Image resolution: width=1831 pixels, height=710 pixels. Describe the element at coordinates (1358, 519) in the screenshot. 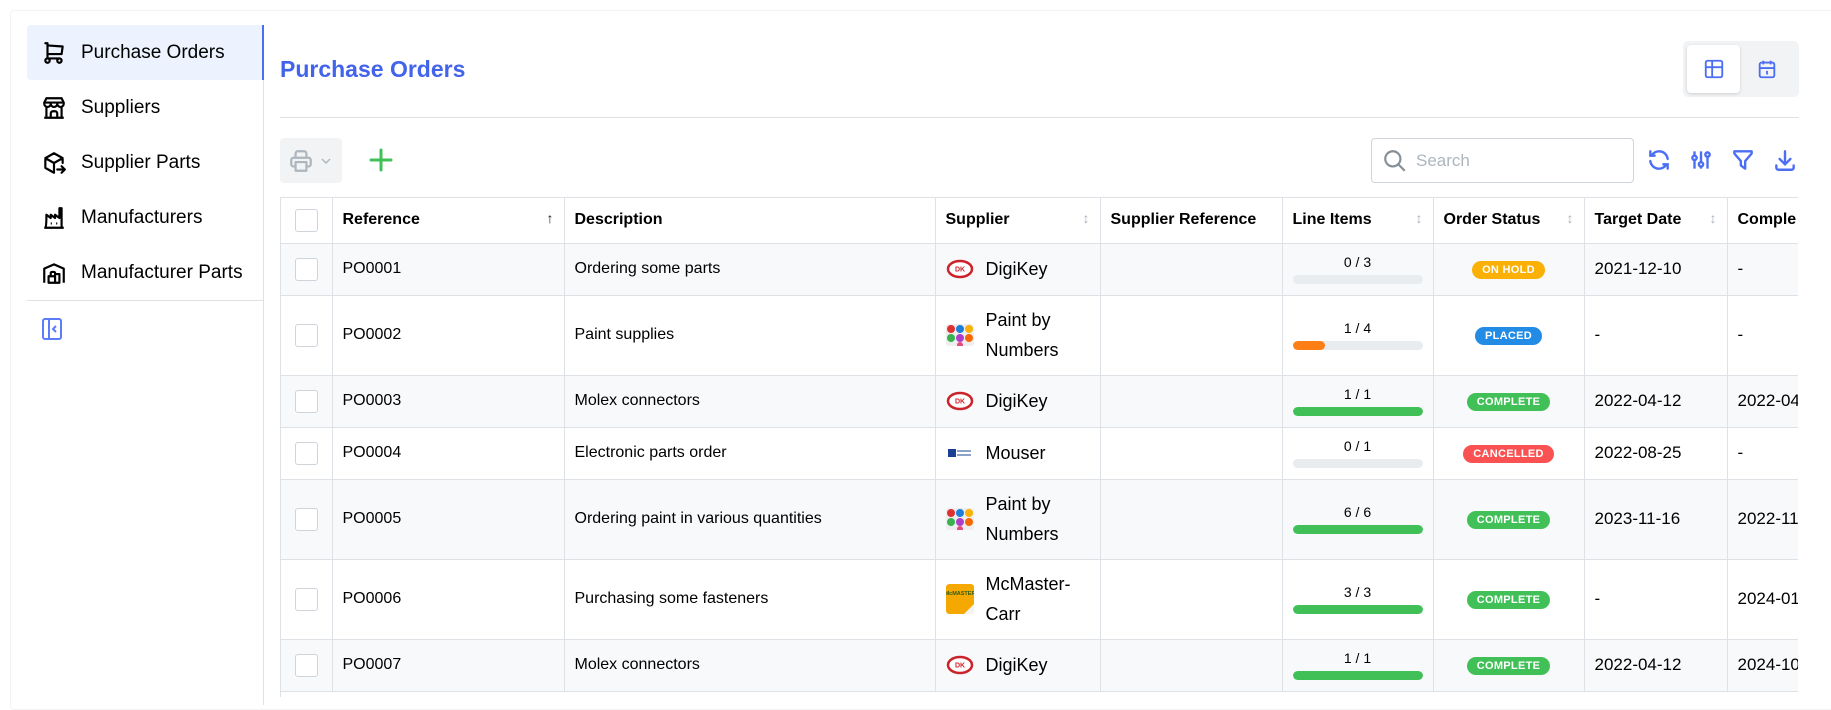

I see `line-items-cell: 6 / 6` at that location.